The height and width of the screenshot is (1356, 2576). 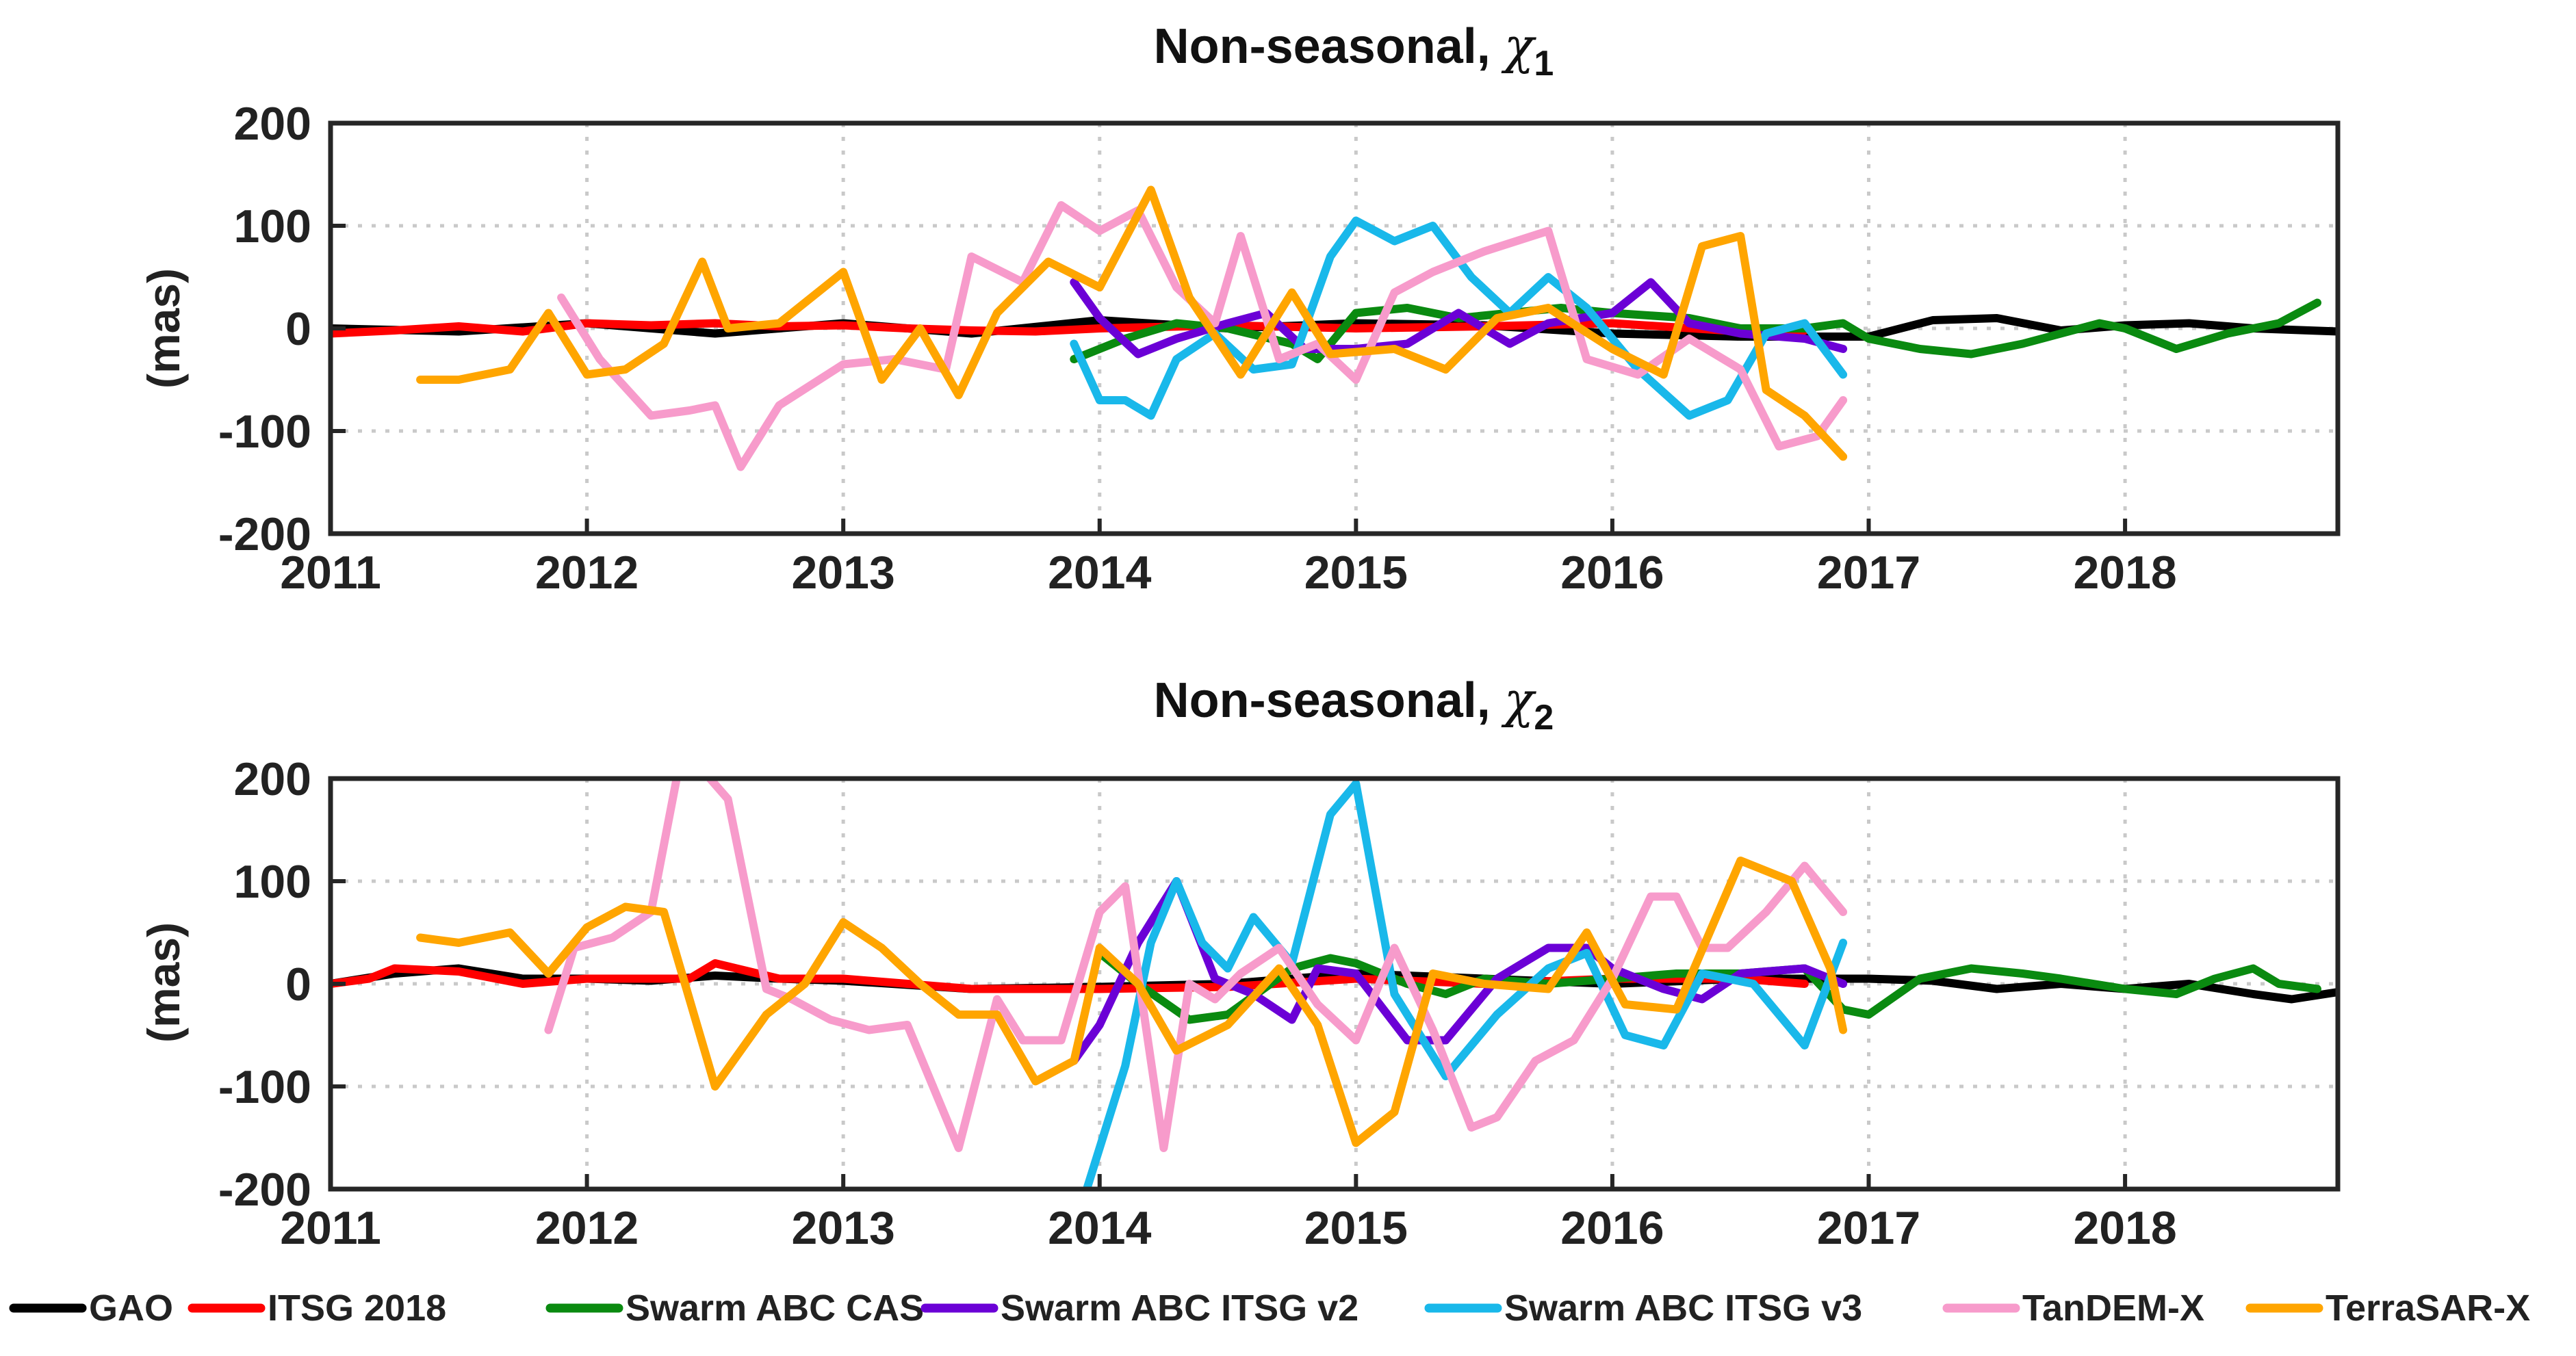 What do you see at coordinates (163, 982) in the screenshot?
I see `panel-2-ylabel: (mas)` at bounding box center [163, 982].